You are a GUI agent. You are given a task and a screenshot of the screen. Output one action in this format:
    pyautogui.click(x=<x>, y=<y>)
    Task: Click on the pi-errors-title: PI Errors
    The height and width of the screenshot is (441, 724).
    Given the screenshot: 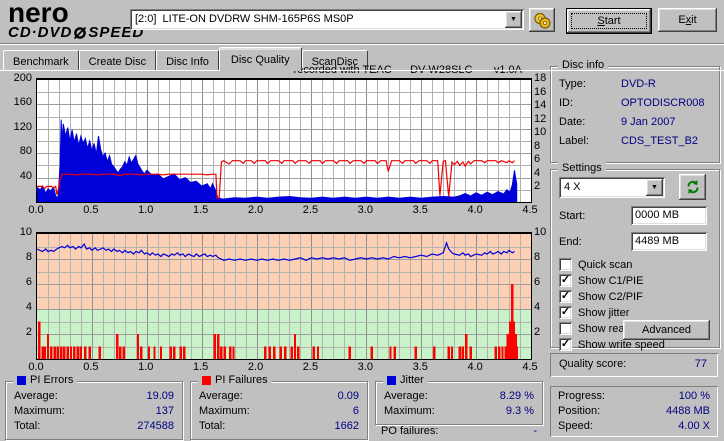 What is the action you would take?
    pyautogui.click(x=52, y=380)
    